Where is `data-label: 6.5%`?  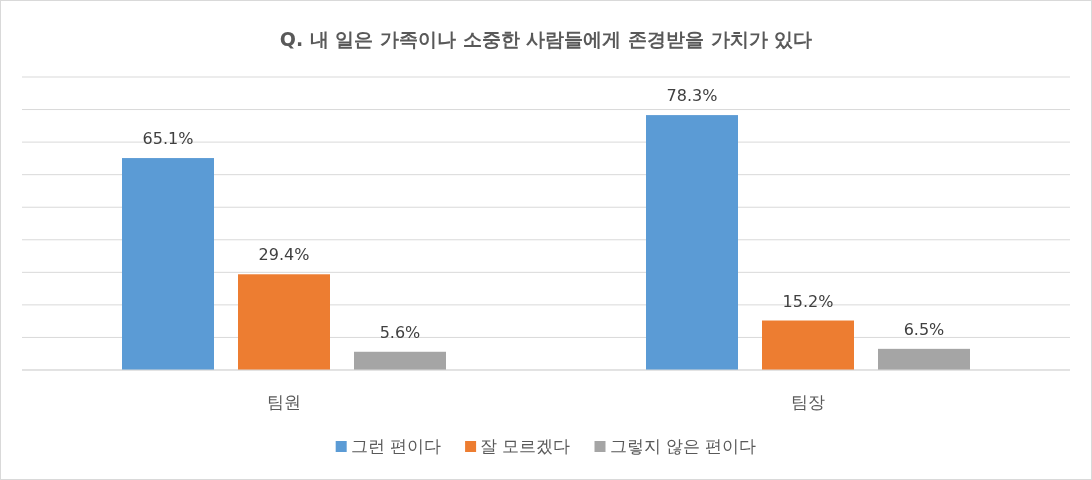
data-label: 6.5% is located at coordinates (924, 329).